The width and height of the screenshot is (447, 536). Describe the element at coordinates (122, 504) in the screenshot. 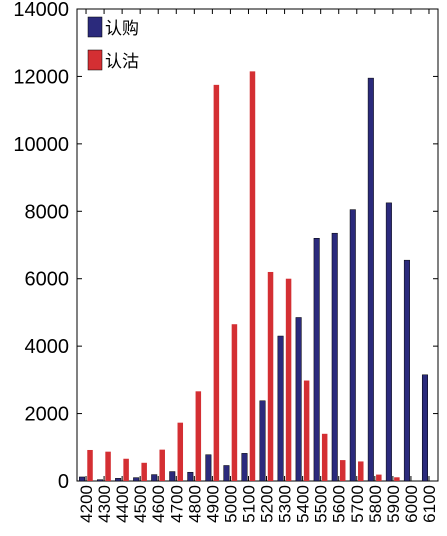

I see `x-tick-label: 4400` at that location.